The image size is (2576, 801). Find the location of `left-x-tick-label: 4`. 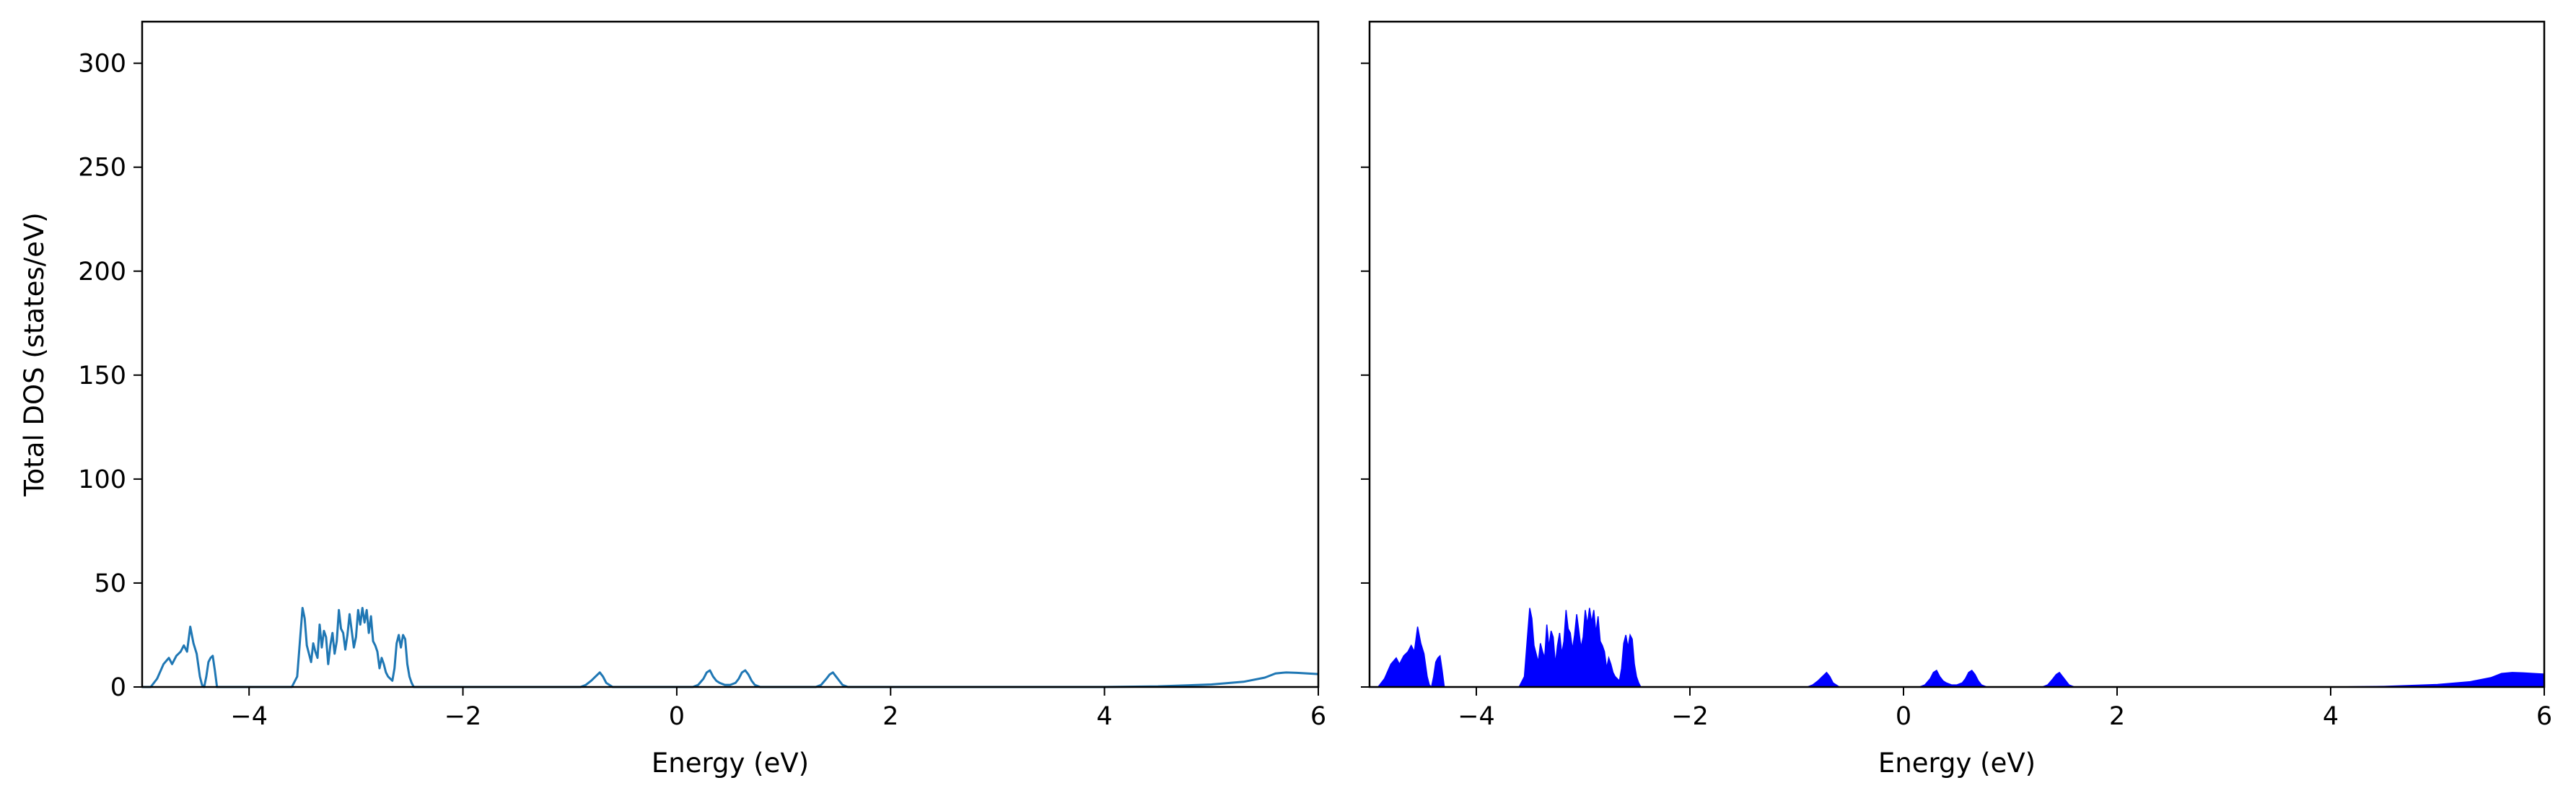

left-x-tick-label: 4 is located at coordinates (1104, 716).